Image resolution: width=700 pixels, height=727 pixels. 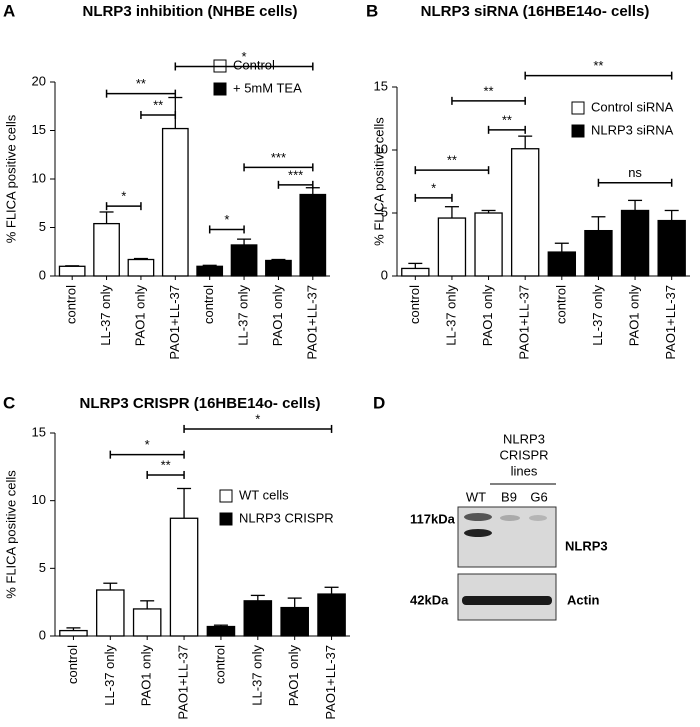 What do you see at coordinates (476, 496) in the screenshot?
I see `lane-label: WT` at bounding box center [476, 496].